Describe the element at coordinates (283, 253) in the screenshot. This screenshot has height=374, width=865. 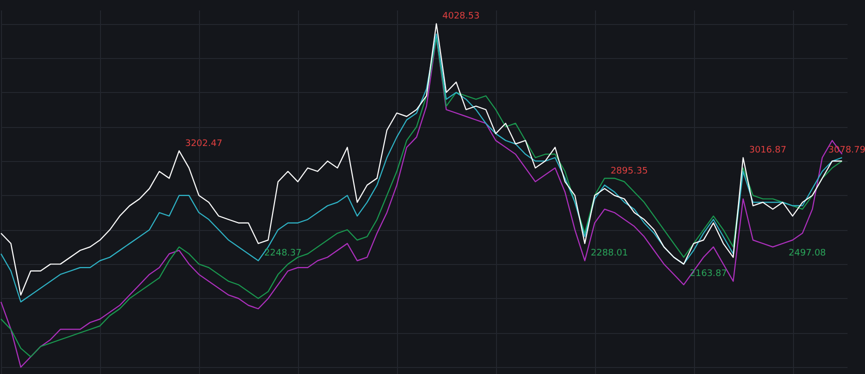
I see `annotation: 2248.37` at that location.